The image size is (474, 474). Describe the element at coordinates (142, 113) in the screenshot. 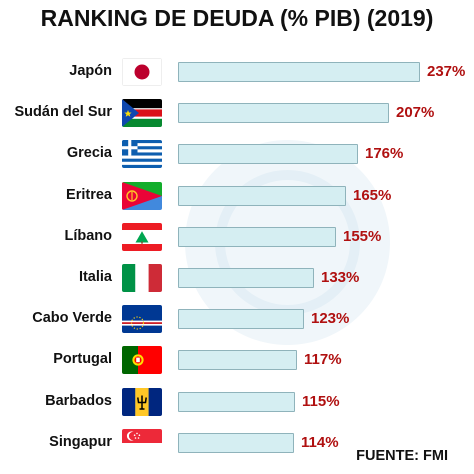

I see `south-sudan-flag-icon` at that location.